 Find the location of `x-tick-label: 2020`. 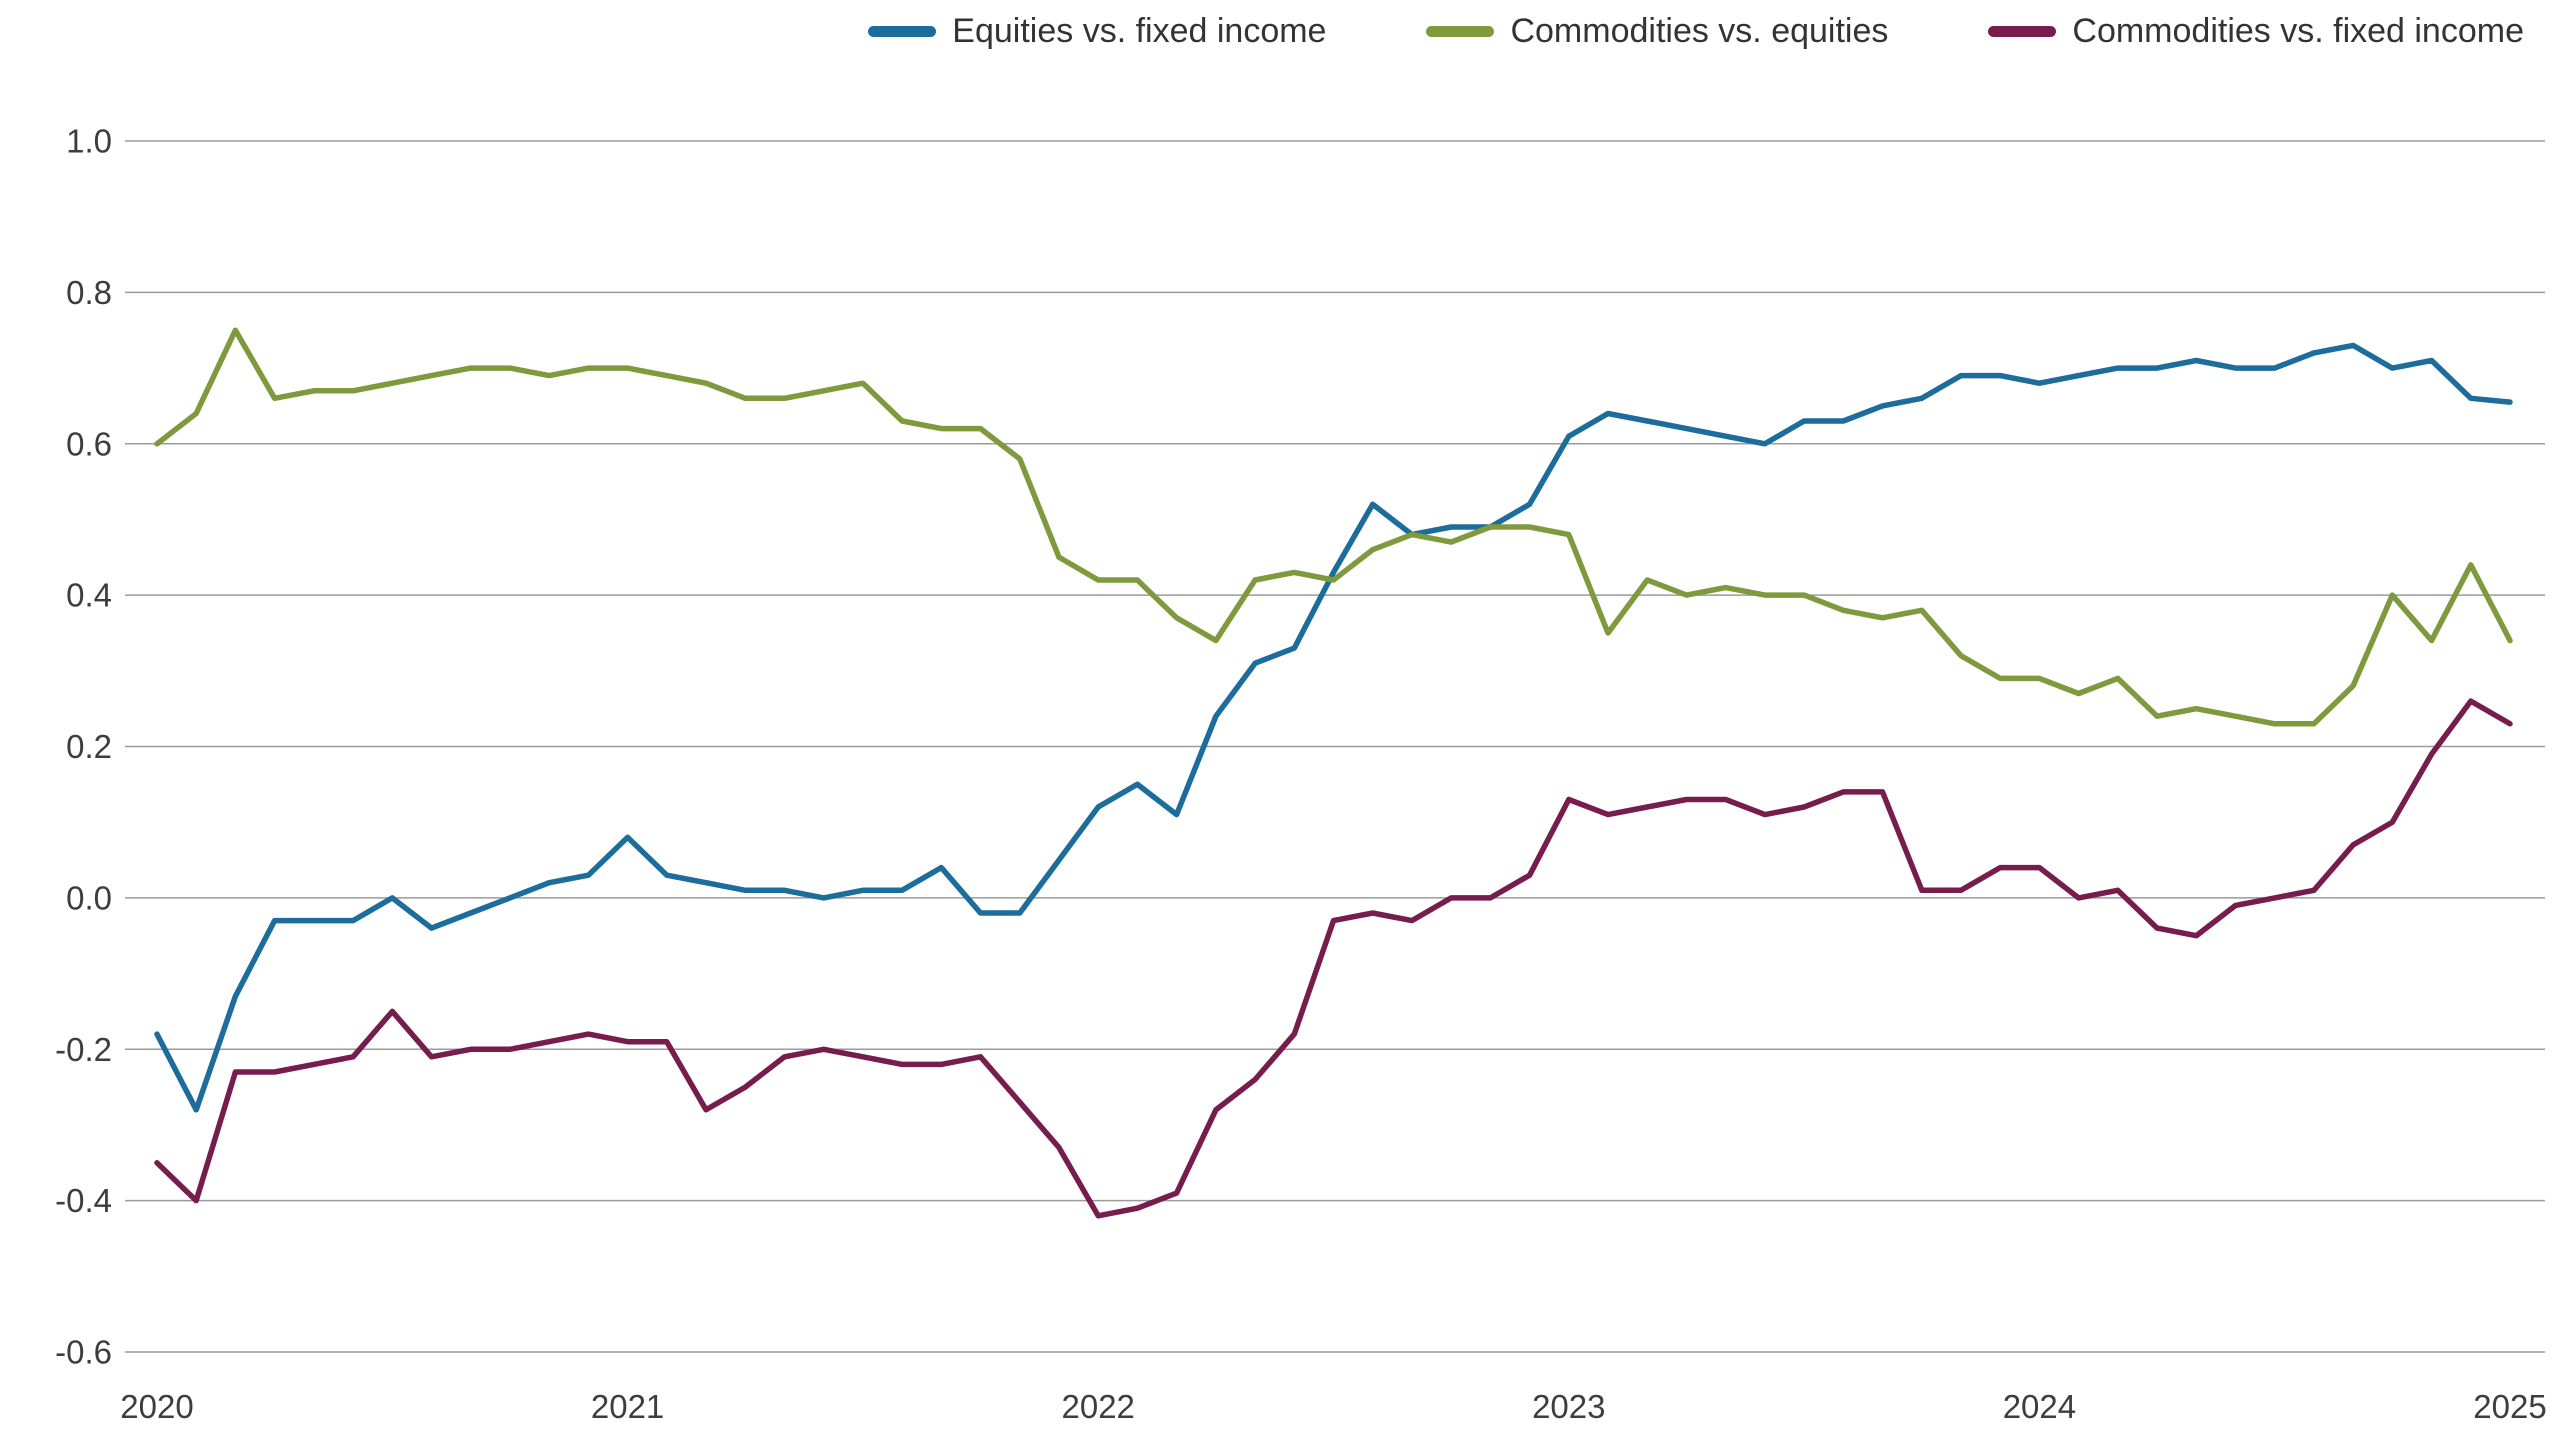

x-tick-label: 2020 is located at coordinates (156, 1406).